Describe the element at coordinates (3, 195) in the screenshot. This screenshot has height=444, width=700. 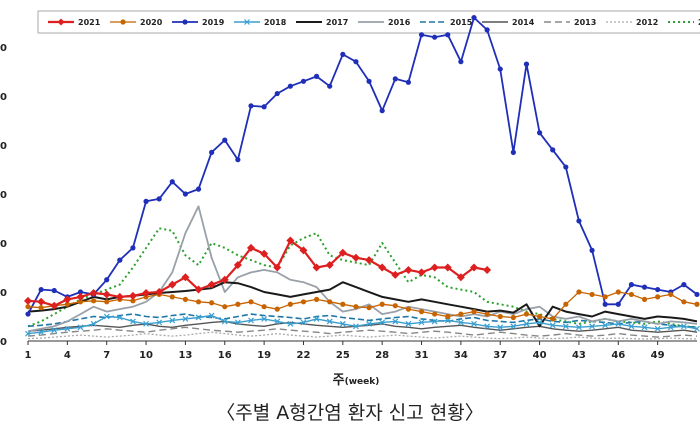
I see `y-tick-label: 00` at that location.